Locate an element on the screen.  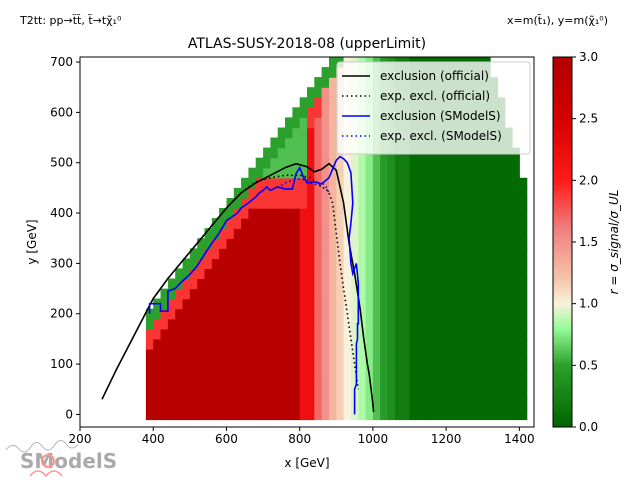
legend-label-3: exclusion (SModelS) is located at coordinates (440, 116).